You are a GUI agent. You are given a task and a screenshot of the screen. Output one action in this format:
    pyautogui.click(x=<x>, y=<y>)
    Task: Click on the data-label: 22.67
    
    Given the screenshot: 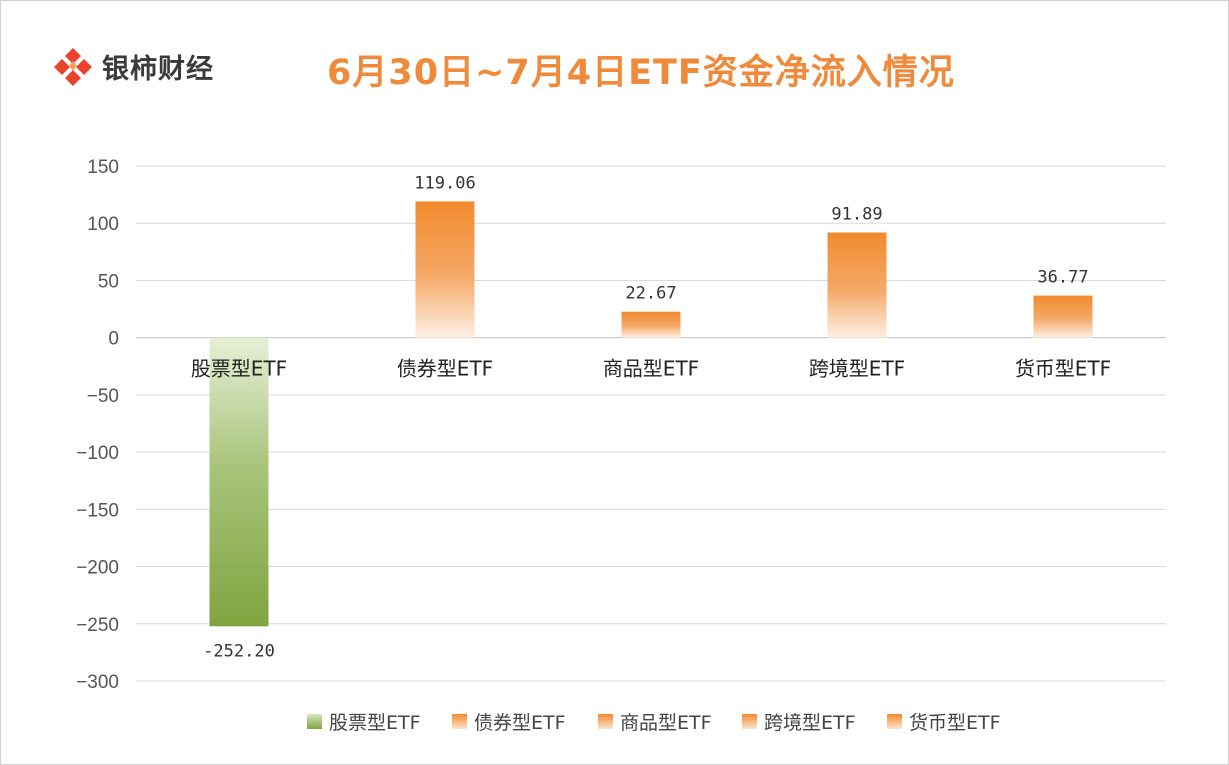 What is the action you would take?
    pyautogui.click(x=650, y=294)
    